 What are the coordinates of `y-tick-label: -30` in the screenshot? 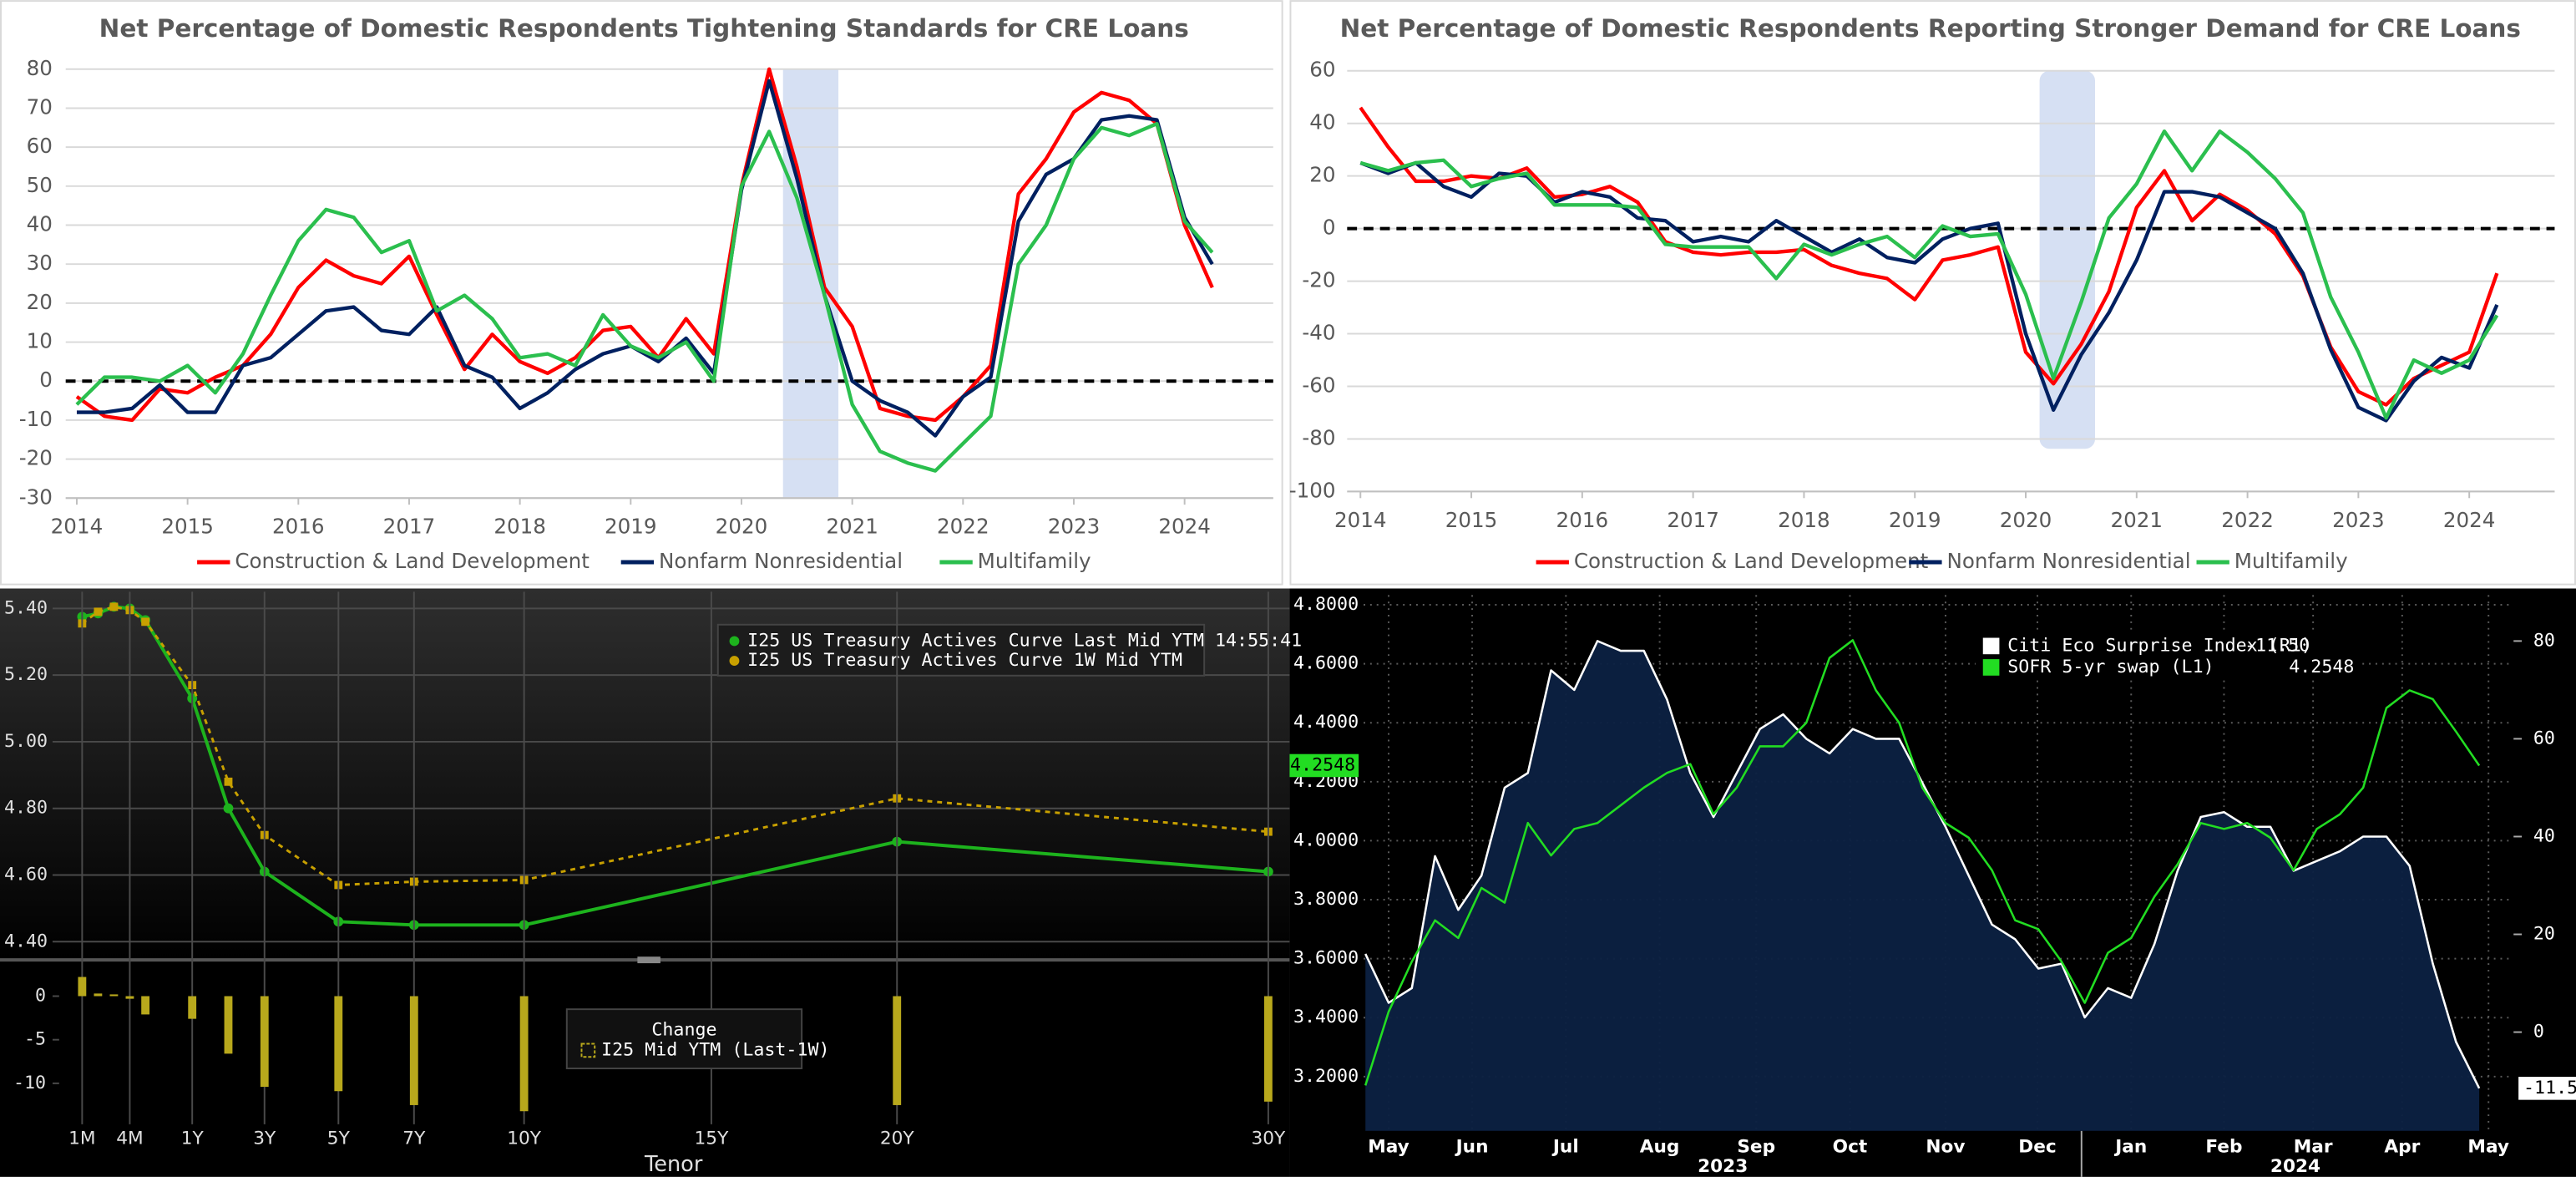 It's located at (36, 496).